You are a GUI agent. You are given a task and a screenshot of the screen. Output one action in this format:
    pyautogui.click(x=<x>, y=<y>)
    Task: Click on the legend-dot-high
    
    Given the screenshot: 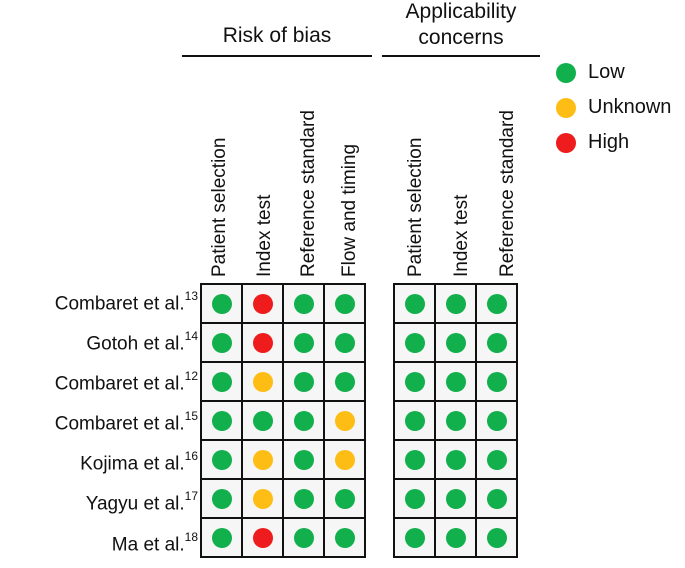 What is the action you would take?
    pyautogui.click(x=566, y=143)
    